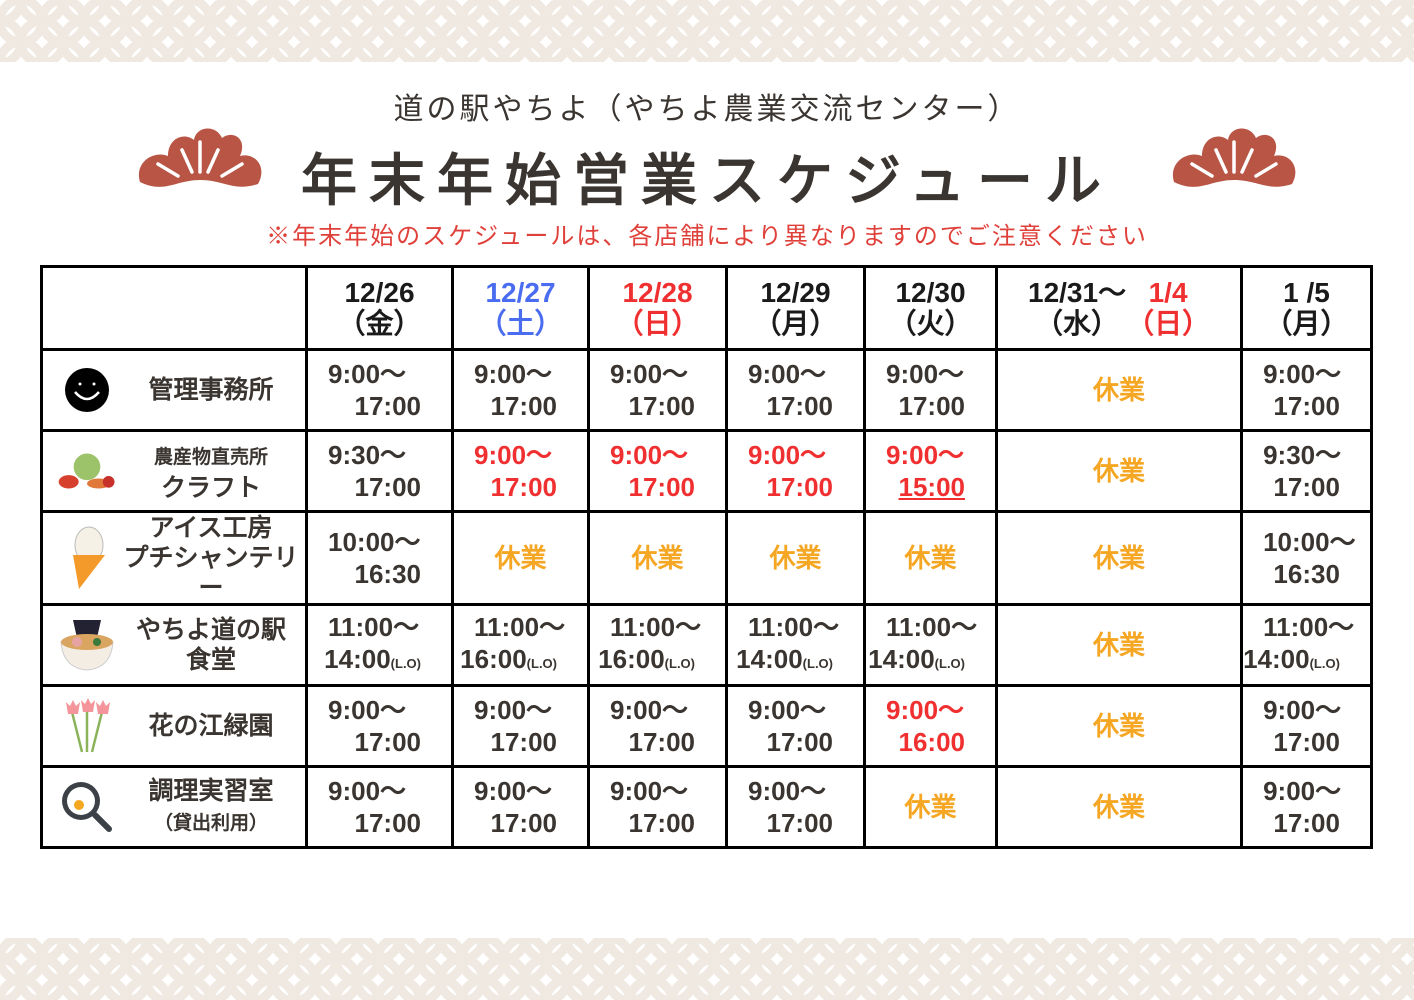 Image resolution: width=1414 pixels, height=1000 pixels. What do you see at coordinates (174, 308) in the screenshot?
I see `corner-cell` at bounding box center [174, 308].